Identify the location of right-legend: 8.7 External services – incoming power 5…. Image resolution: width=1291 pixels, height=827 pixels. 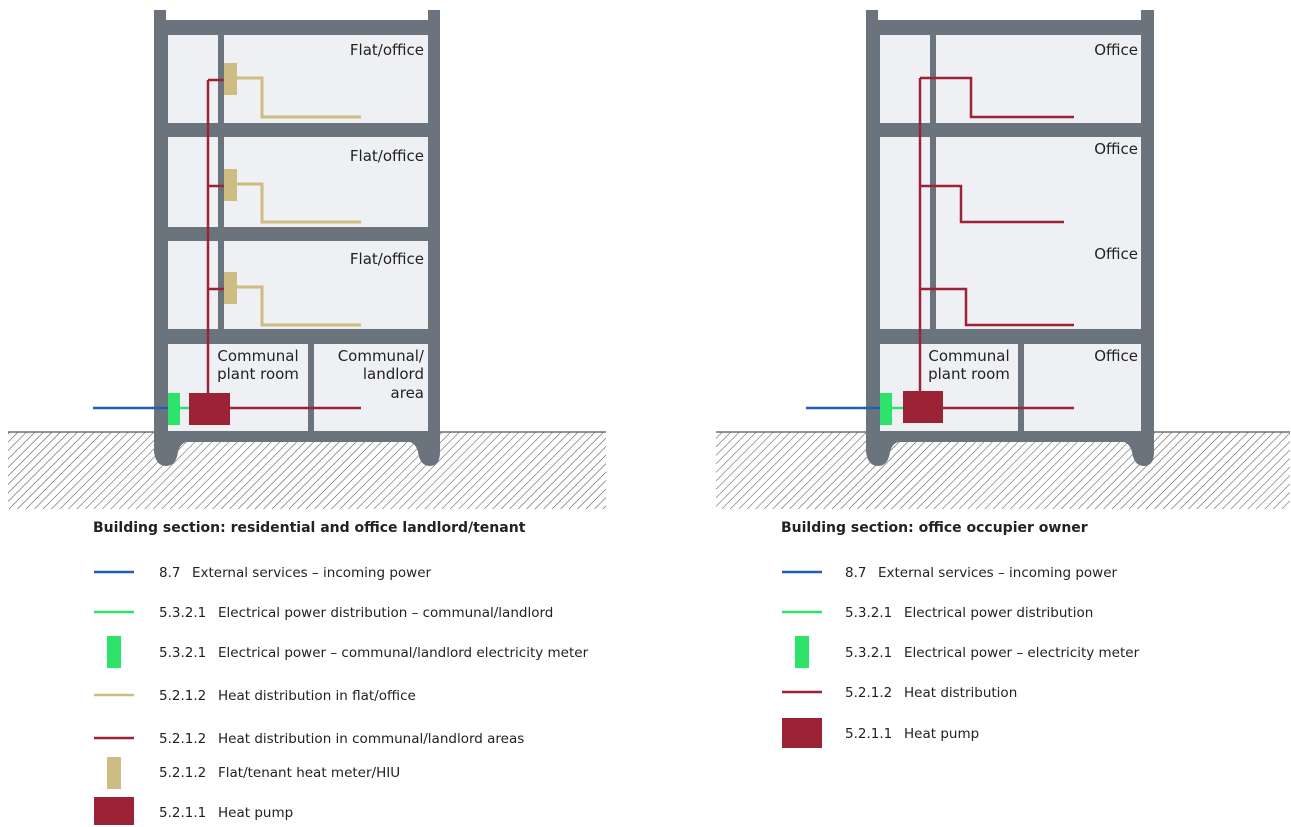
(961, 656).